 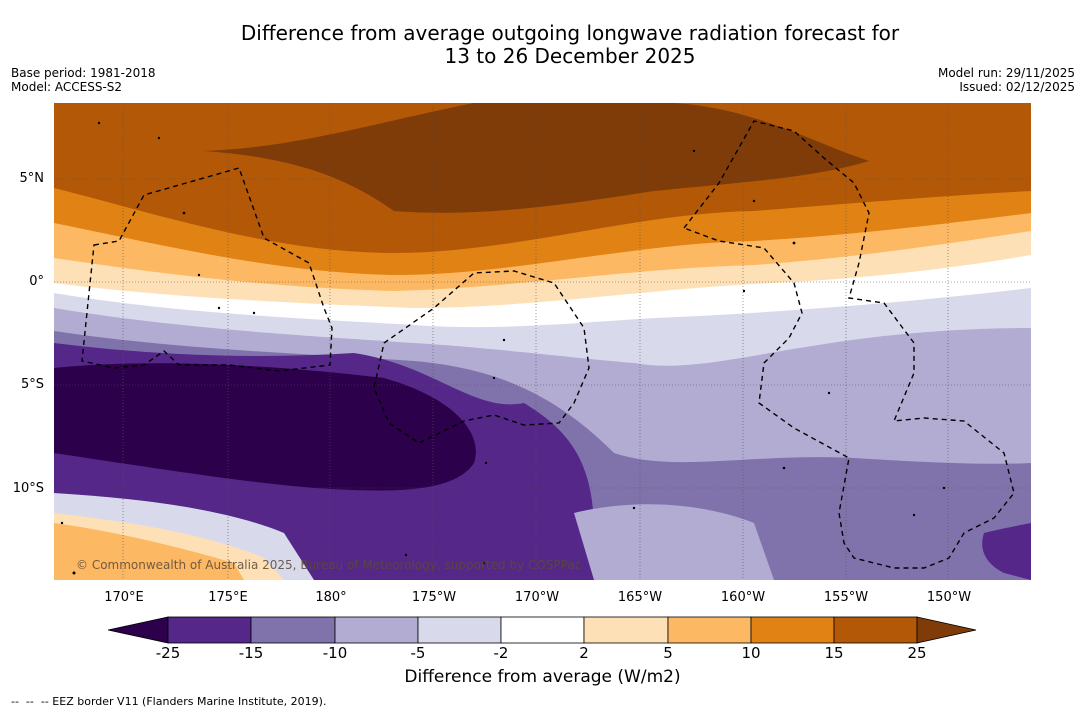 What do you see at coordinates (846, 597) in the screenshot?
I see `lon-label-155w: 155°W` at bounding box center [846, 597].